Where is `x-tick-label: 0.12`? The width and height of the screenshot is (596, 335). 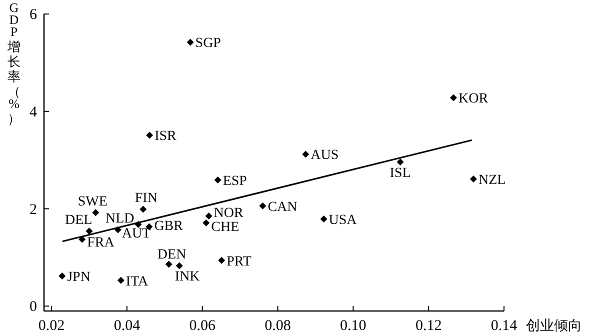 x-tick-label: 0.12 is located at coordinates (428, 326).